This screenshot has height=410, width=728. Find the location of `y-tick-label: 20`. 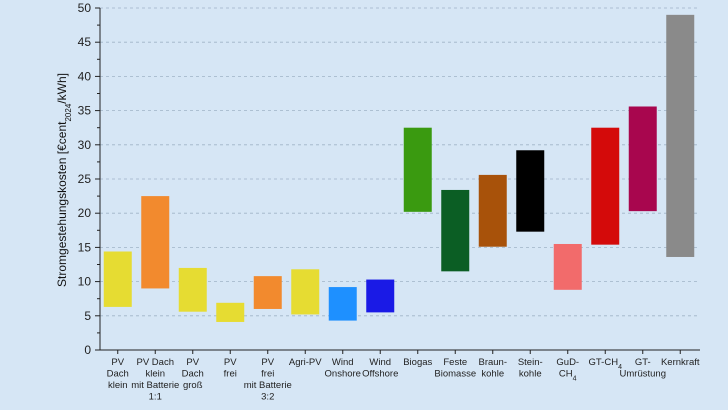

y-tick-label: 20 is located at coordinates (85, 213).